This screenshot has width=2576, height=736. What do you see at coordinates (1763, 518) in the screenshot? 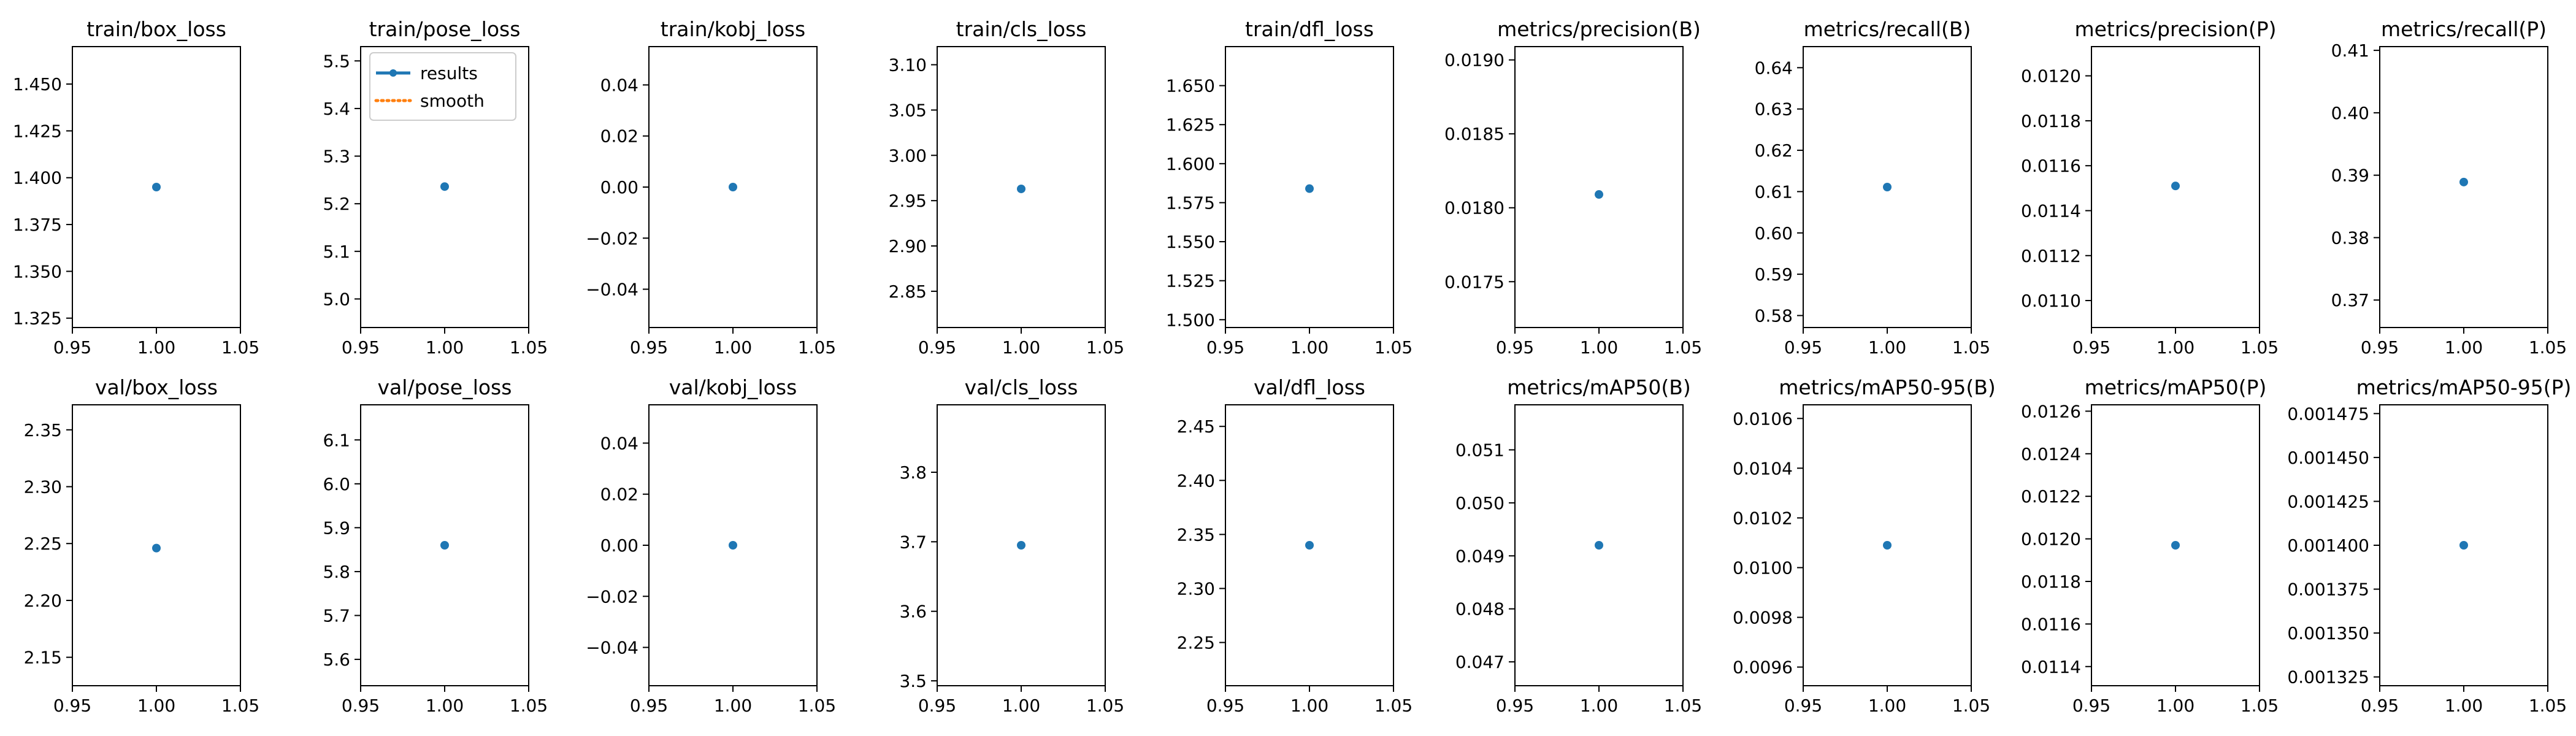
I see `y-tick-label: 0.0102` at bounding box center [1763, 518].